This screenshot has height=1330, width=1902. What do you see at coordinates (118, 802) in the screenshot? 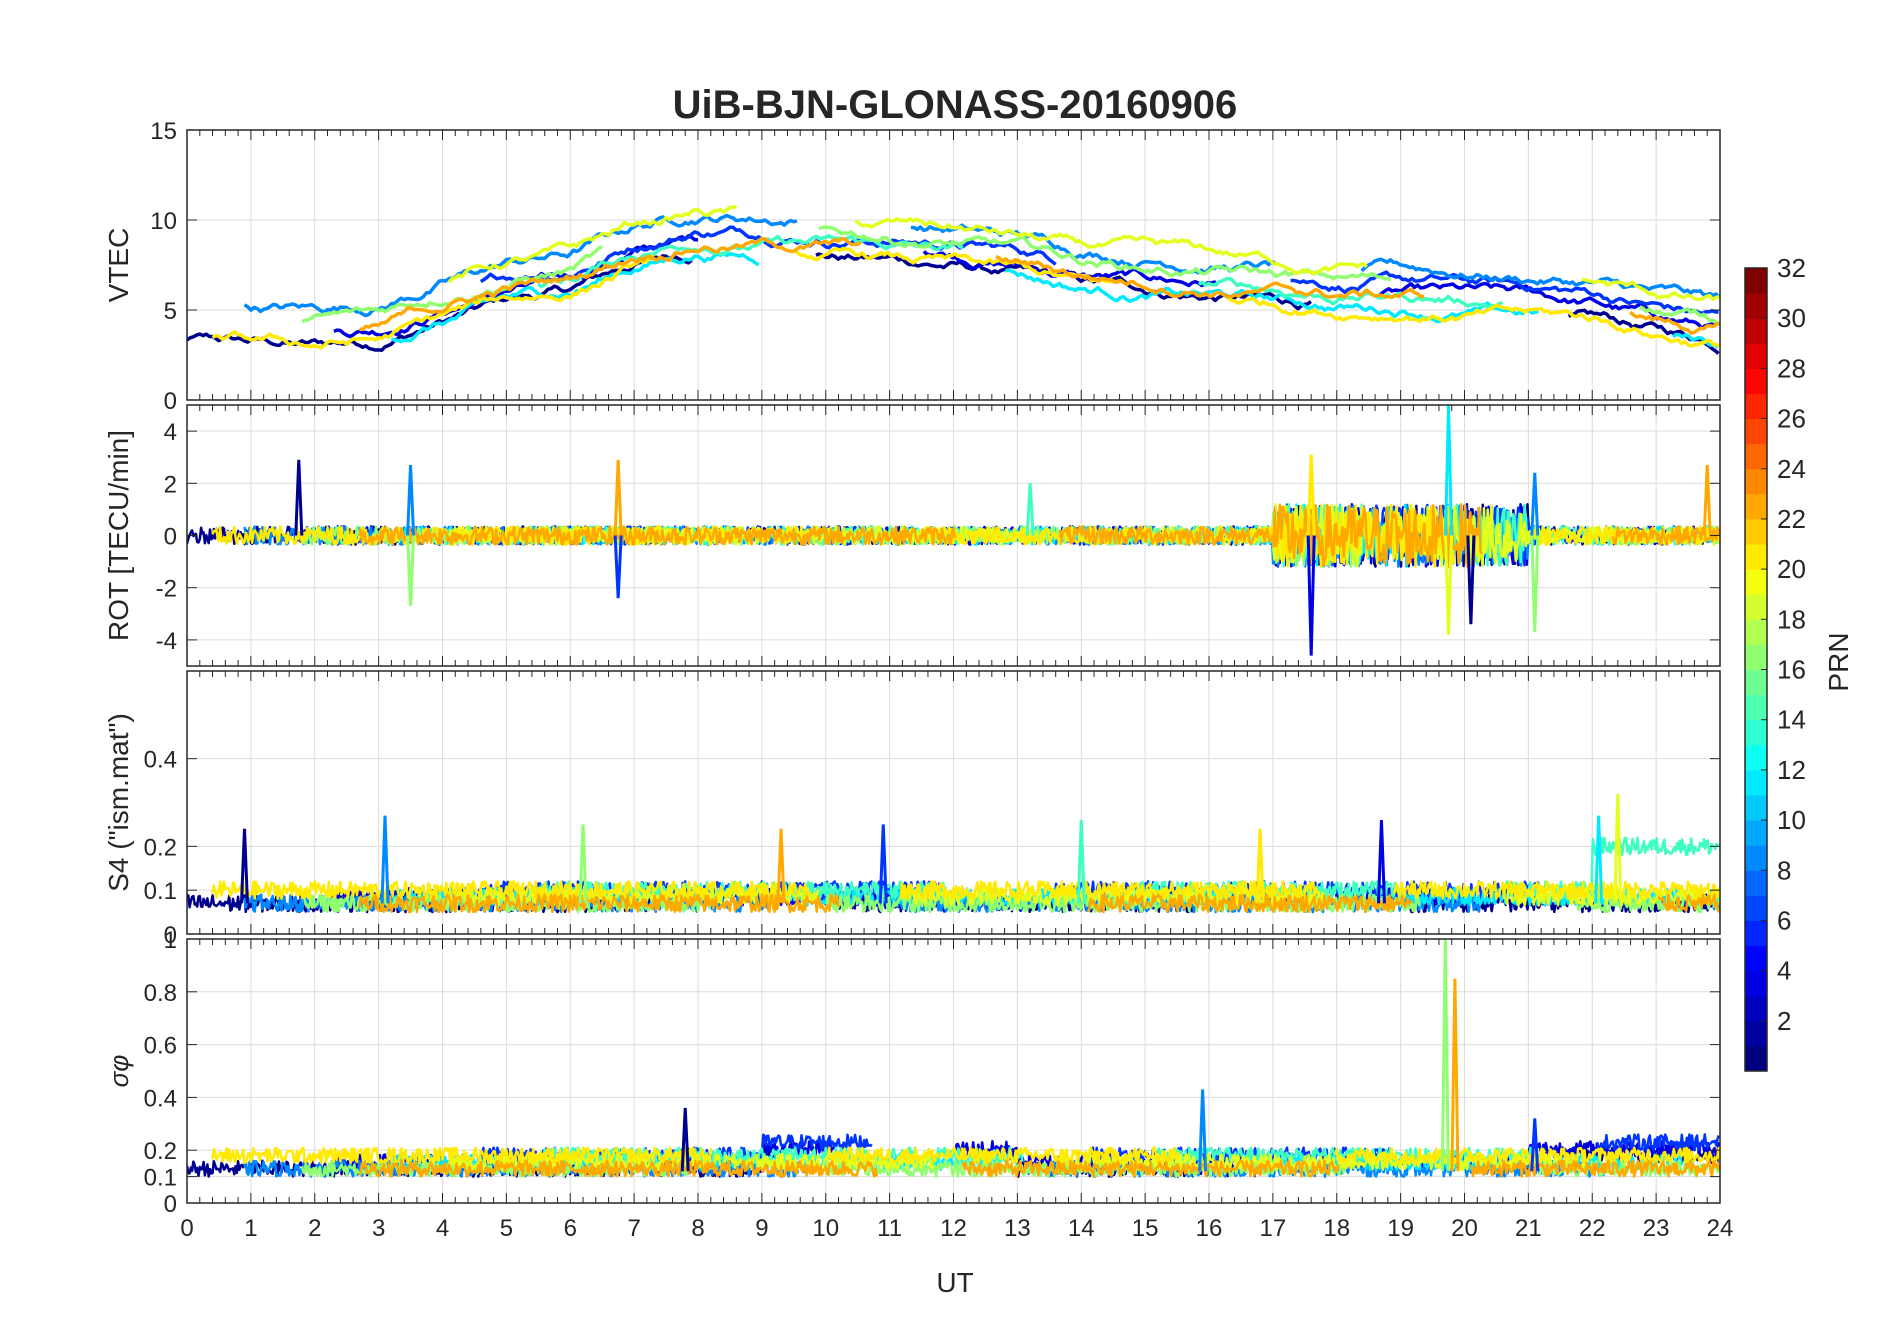
I see `y-axis-label: S4 ("ism.mat")` at bounding box center [118, 802].